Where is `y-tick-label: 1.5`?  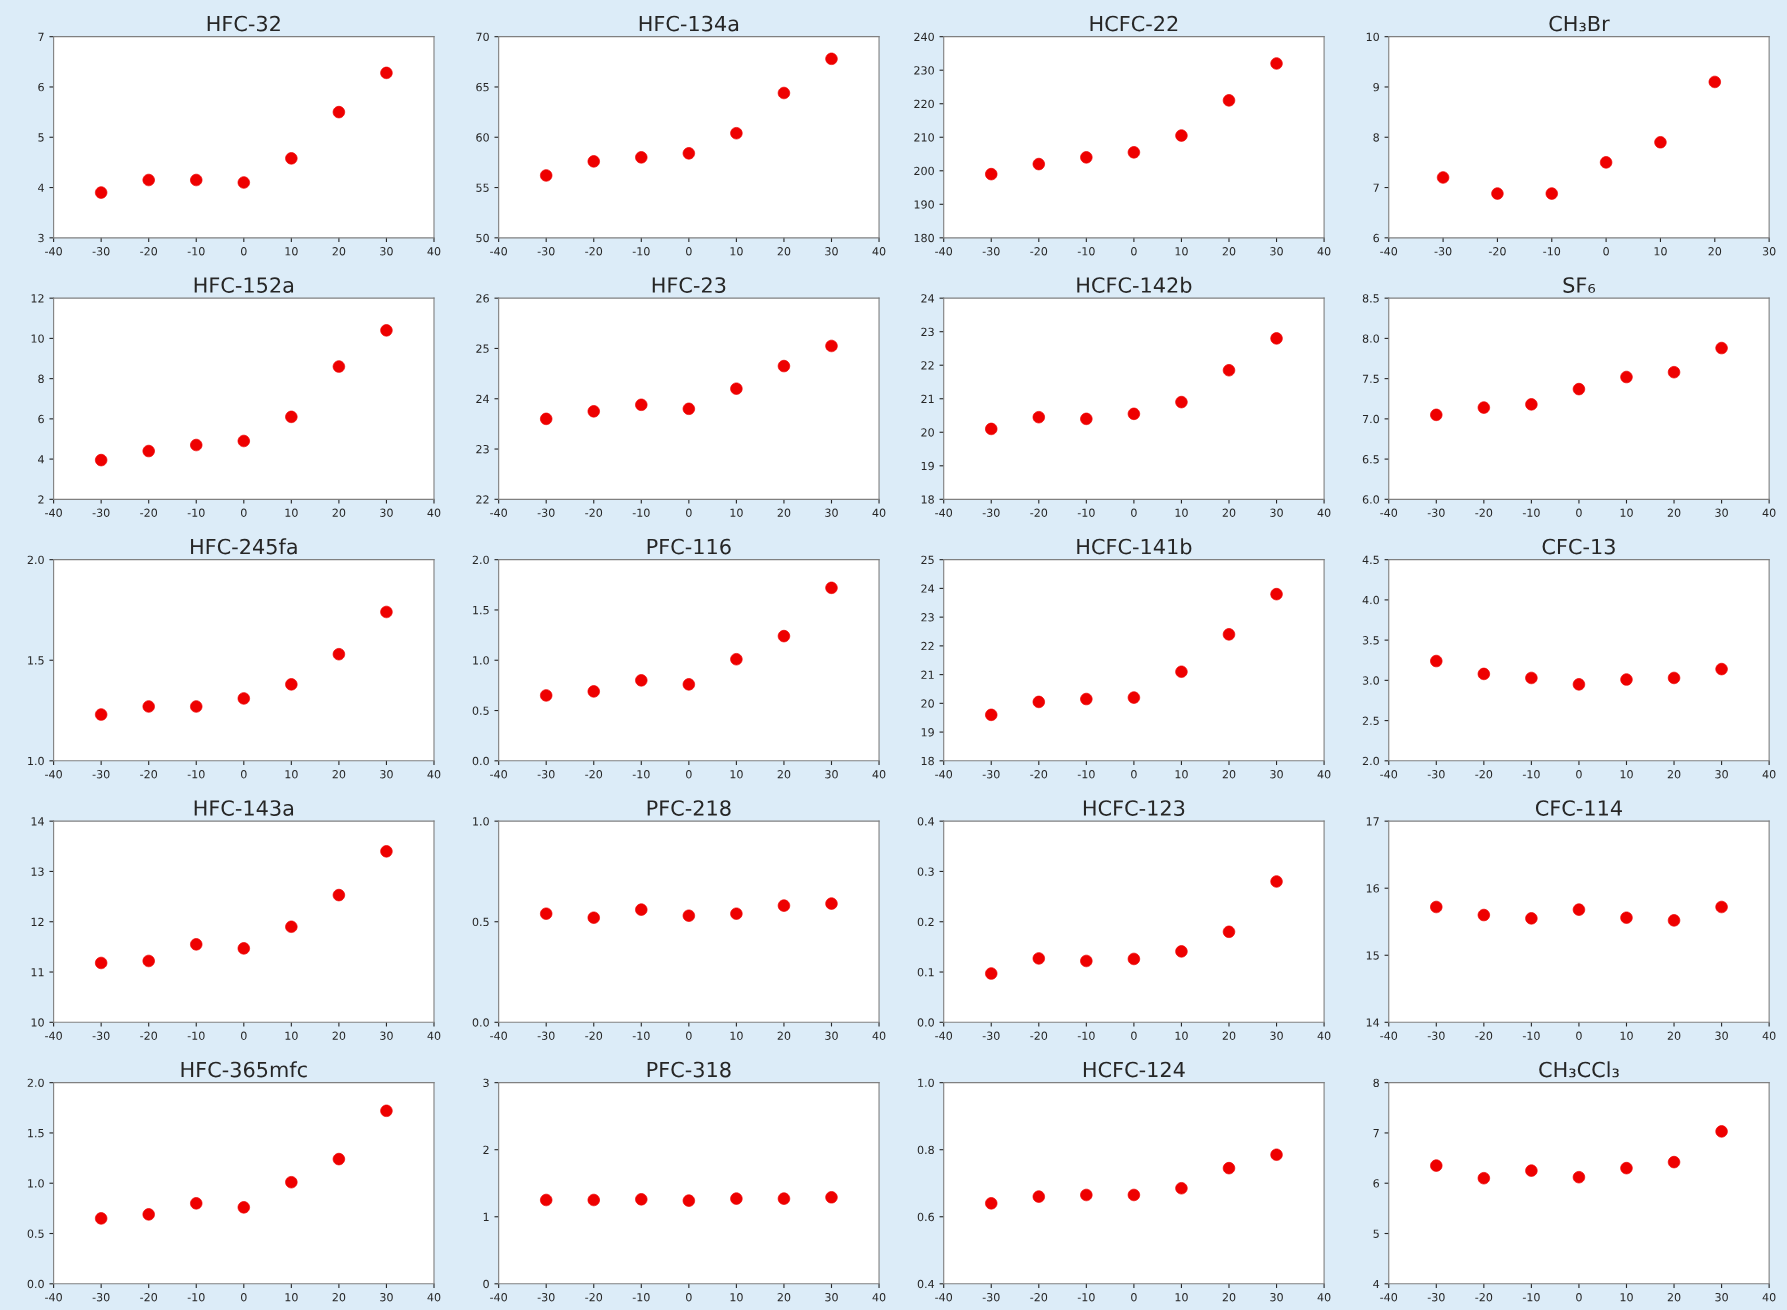 y-tick-label: 1.5 is located at coordinates (481, 610).